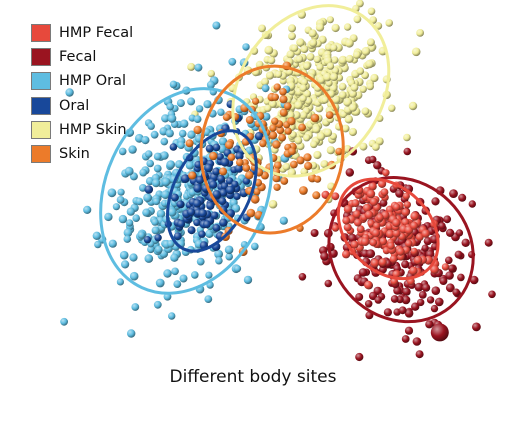  I want to click on legend-swatch-skin, so click(41, 154).